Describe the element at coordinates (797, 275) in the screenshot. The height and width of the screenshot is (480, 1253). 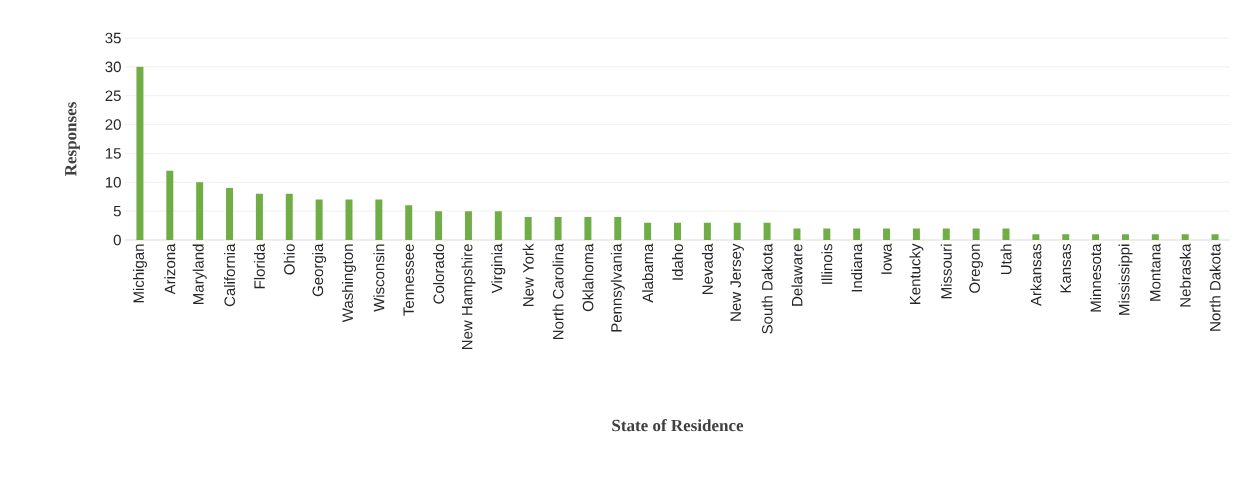
I see `x-tick-label: Delaware` at that location.